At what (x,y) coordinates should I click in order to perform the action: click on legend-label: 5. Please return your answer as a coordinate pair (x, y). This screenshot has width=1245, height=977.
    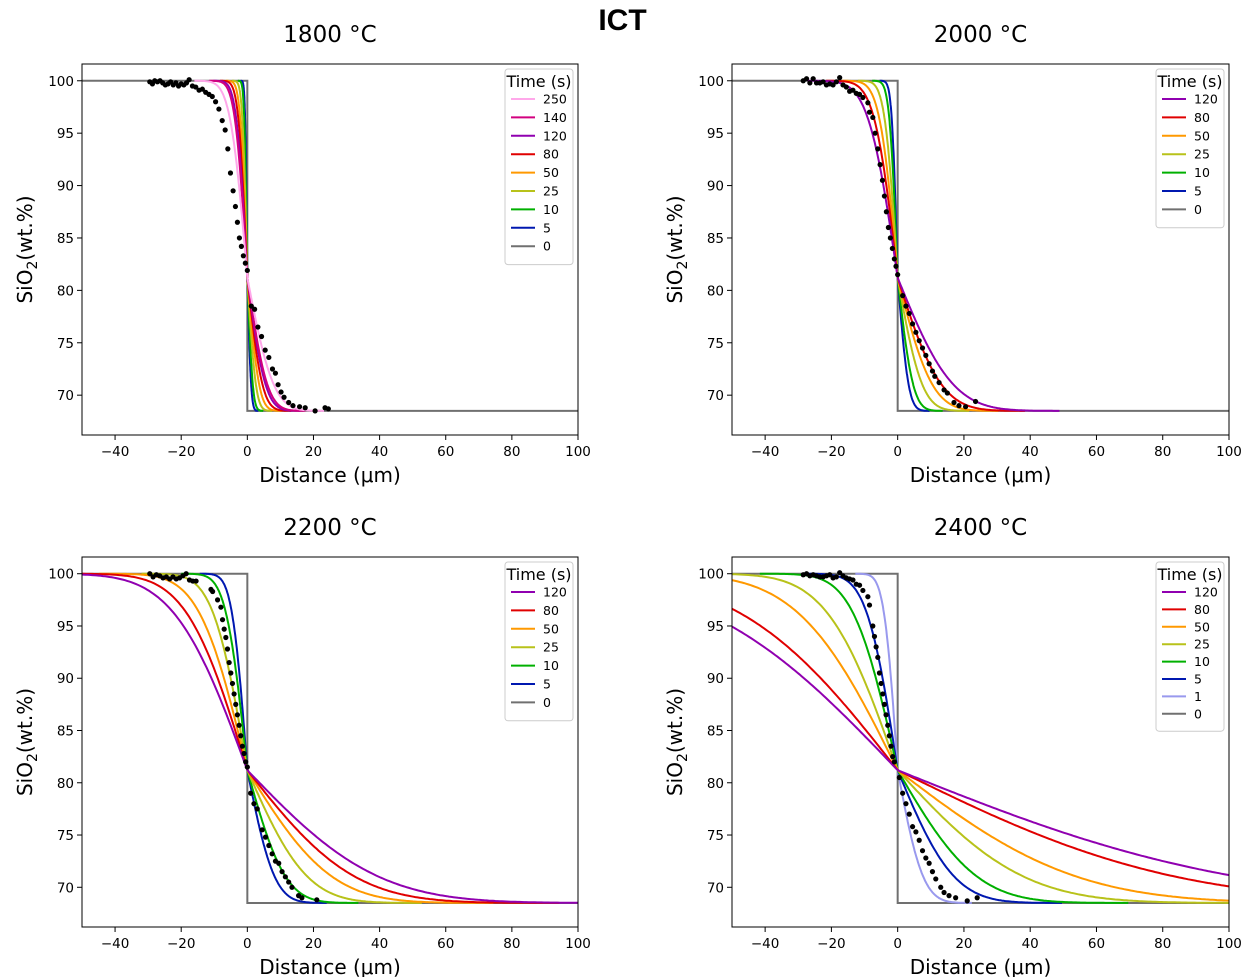
    Looking at the image, I should click on (1198, 191).